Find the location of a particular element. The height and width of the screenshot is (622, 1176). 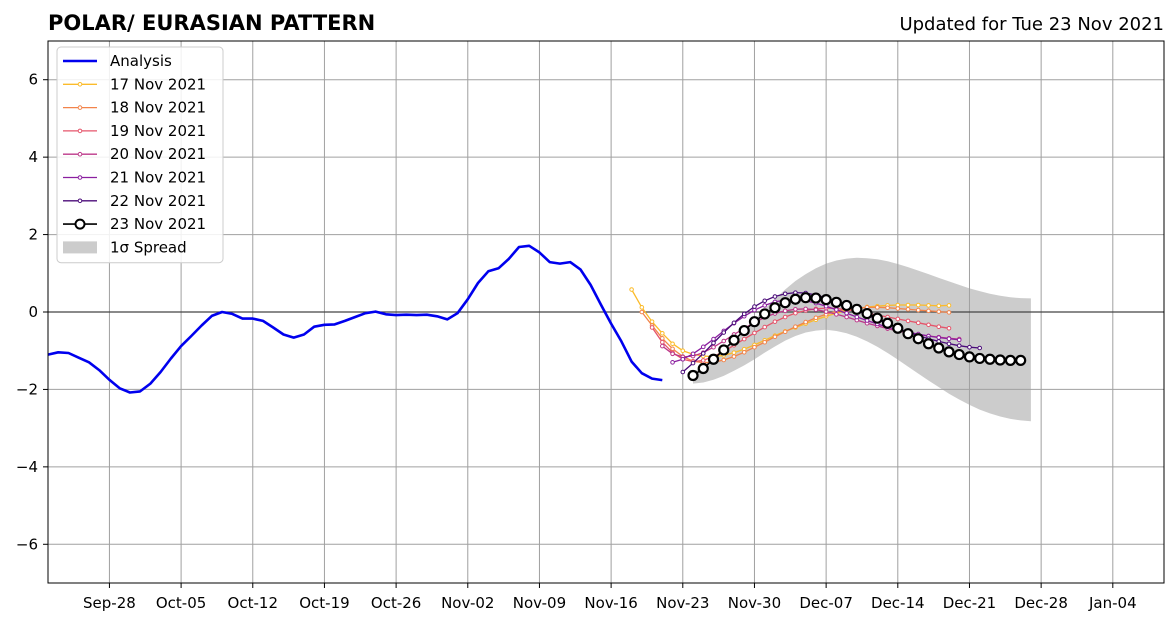

x-tick-label: Nov-30 is located at coordinates (754, 603).